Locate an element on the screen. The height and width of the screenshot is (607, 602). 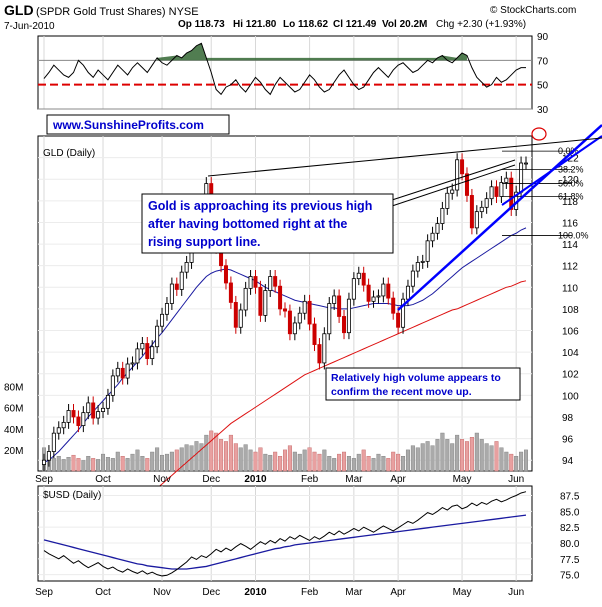
close-label: Cl 121.49 is located at coordinates (355, 24).